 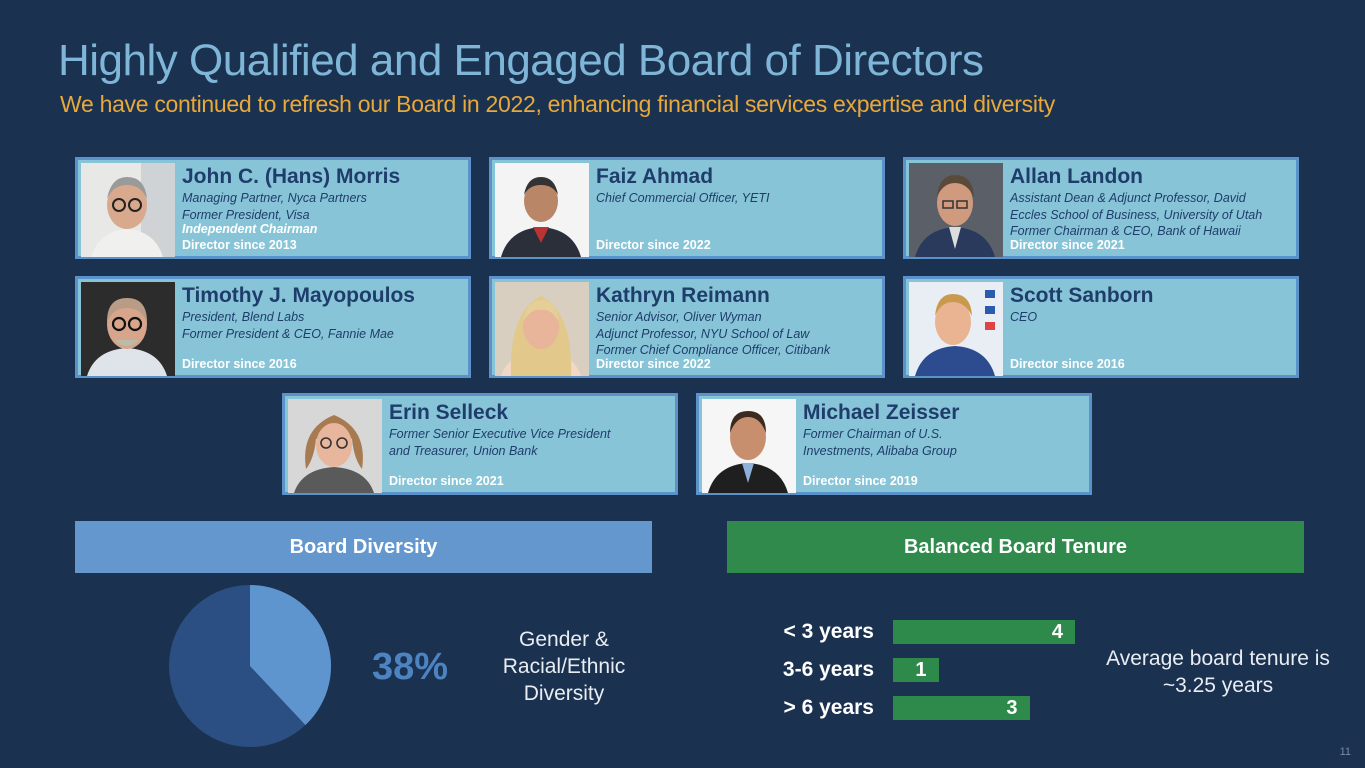 I want to click on director-role: Former Senior Executive Vice President, so click(x=500, y=434).